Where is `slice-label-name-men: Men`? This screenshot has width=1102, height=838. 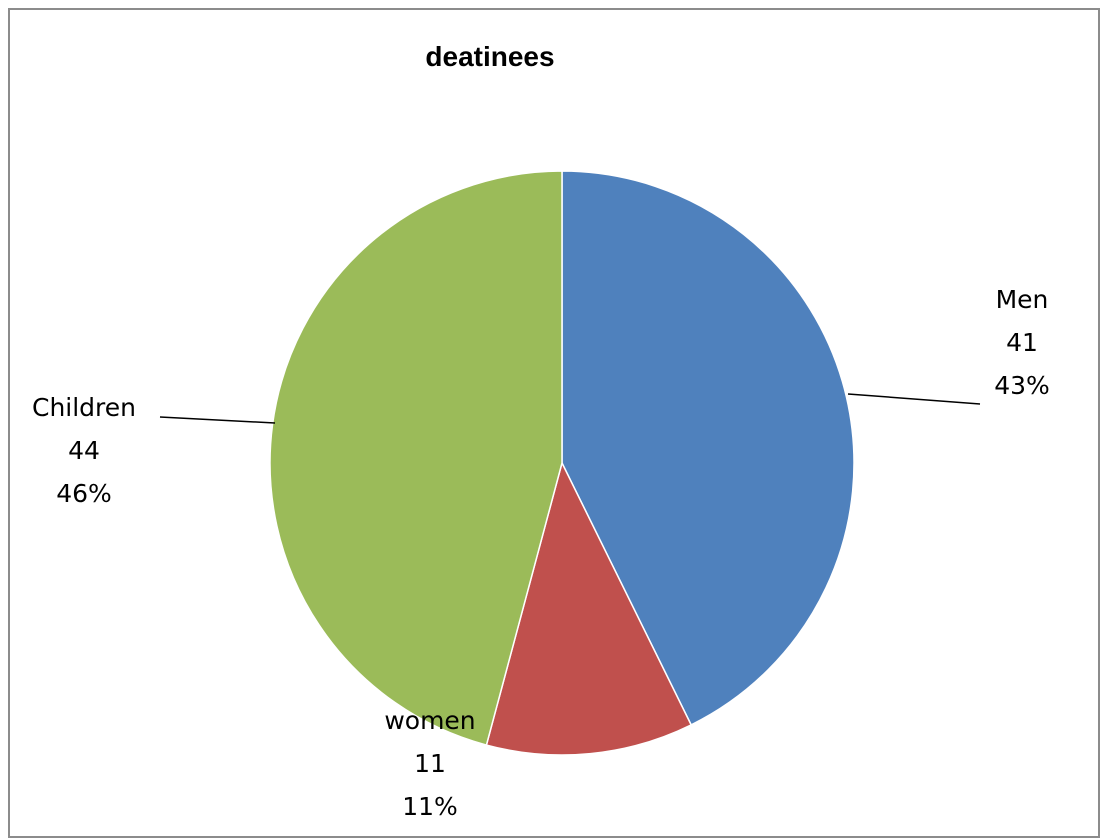 slice-label-name-men: Men is located at coordinates (1022, 299).